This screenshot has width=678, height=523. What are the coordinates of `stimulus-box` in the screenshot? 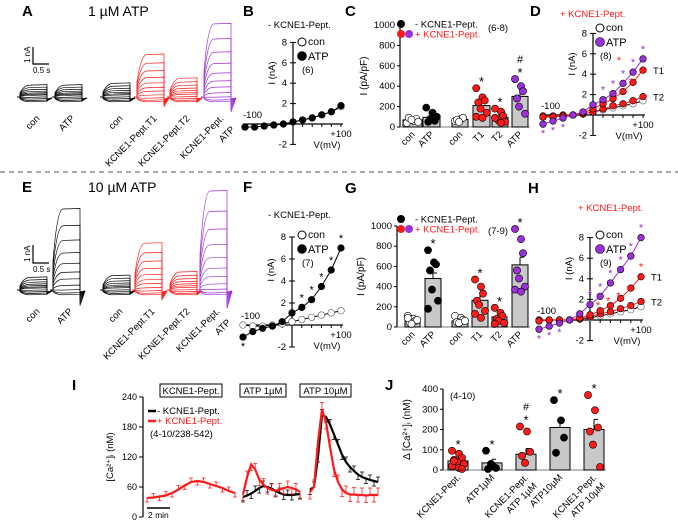 It's located at (191, 390).